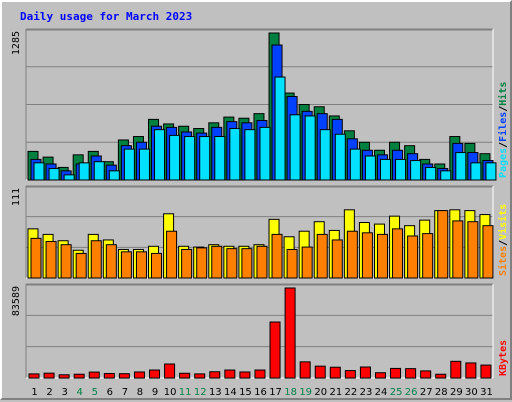 The width and height of the screenshot is (512, 402). I want to click on traffic-legend-hits: Hits, so click(503, 94).